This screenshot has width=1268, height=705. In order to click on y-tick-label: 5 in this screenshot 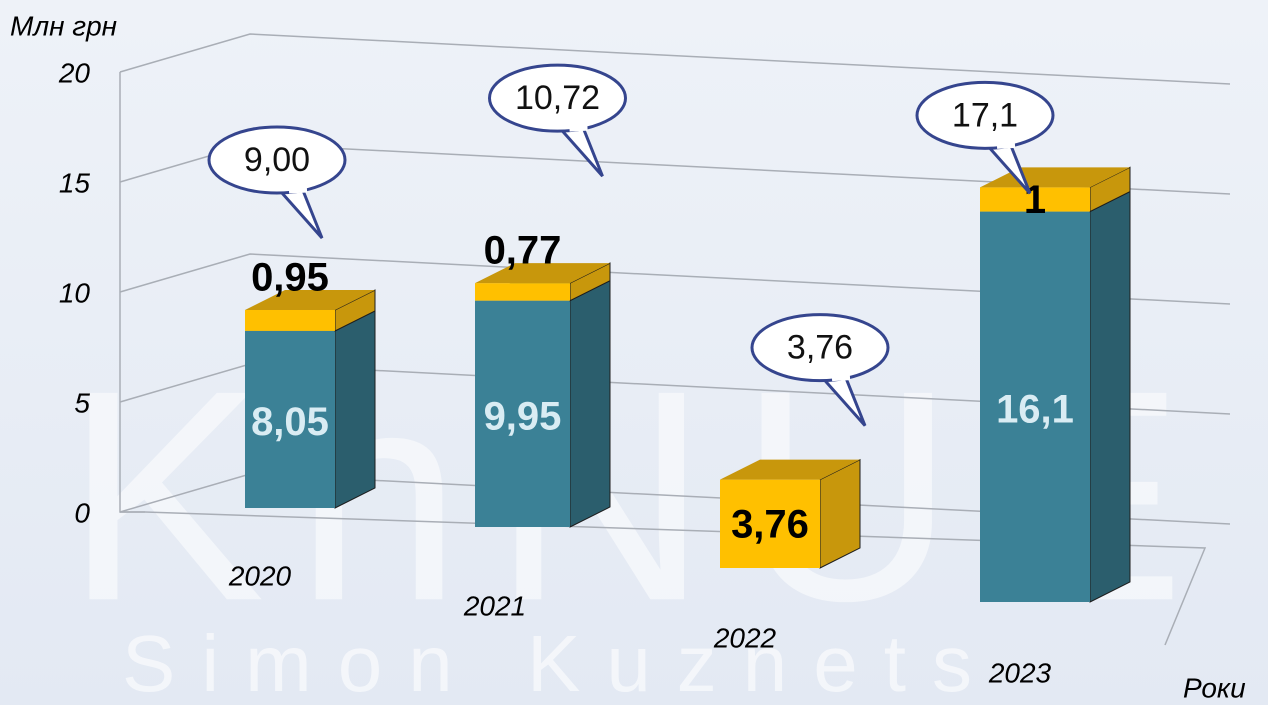, I will do `click(82, 402)`.